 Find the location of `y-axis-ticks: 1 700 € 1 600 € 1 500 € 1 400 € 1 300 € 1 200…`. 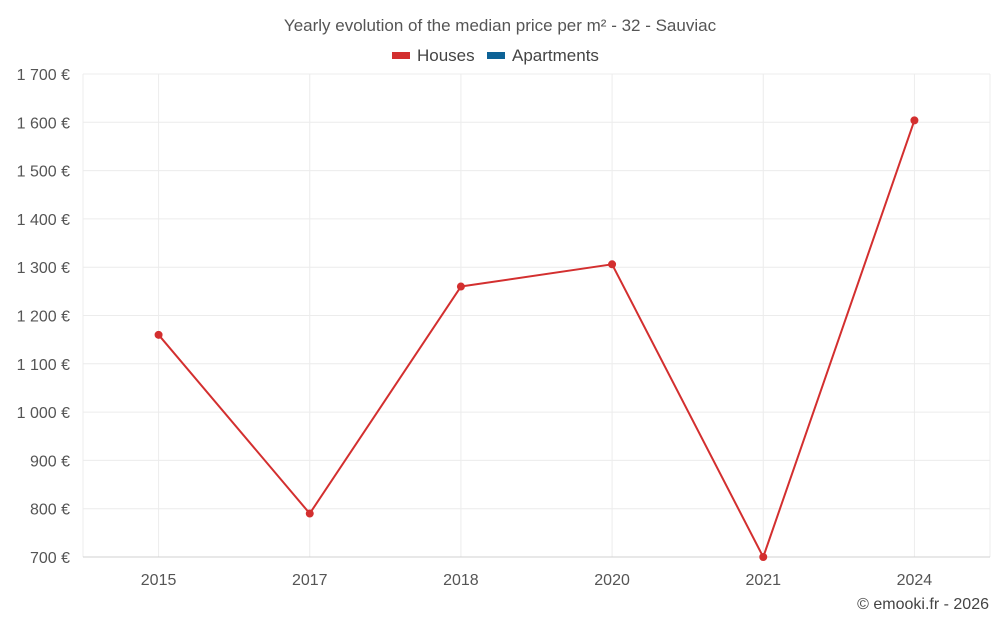

y-axis-ticks: 1 700 € 1 600 € 1 500 € 1 400 € 1 300 € 1 200… is located at coordinates (43, 317).